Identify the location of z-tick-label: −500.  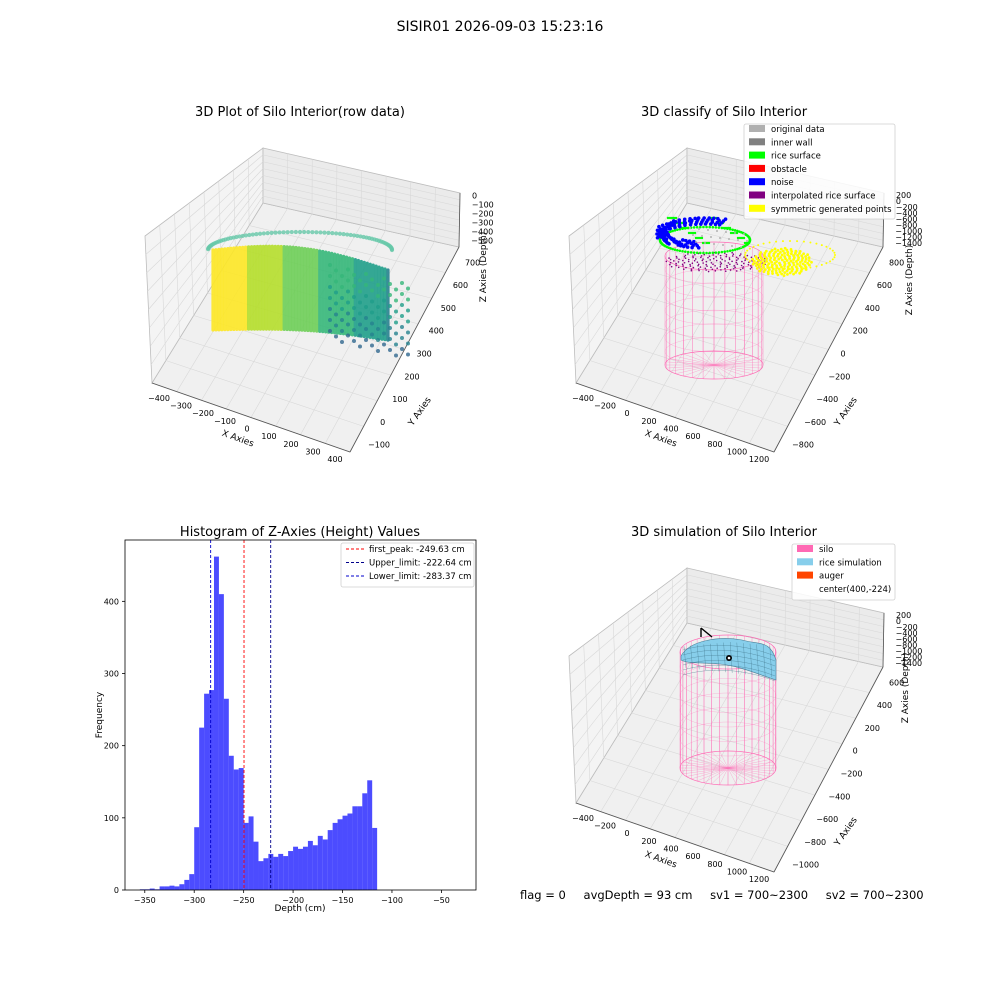
(482, 241).